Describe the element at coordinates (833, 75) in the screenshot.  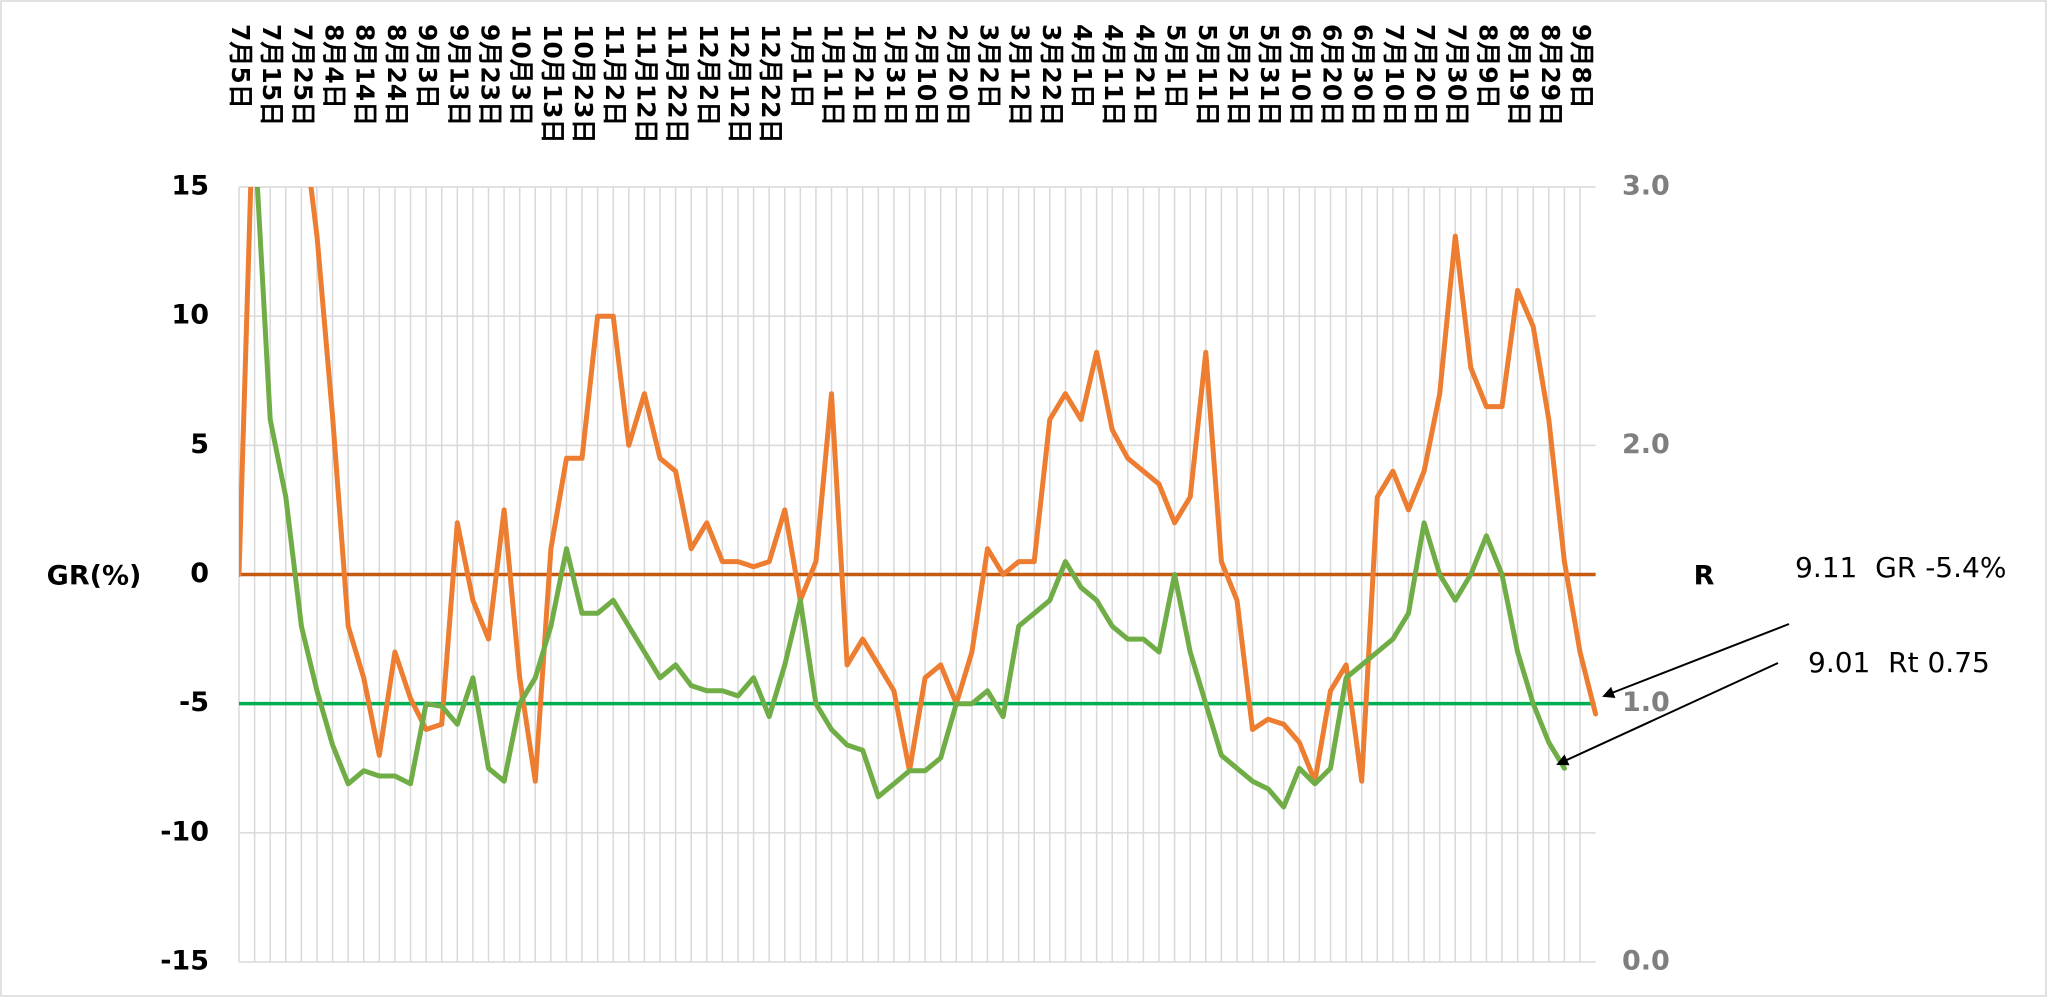
I see `x-tick-label: 1月11日` at that location.